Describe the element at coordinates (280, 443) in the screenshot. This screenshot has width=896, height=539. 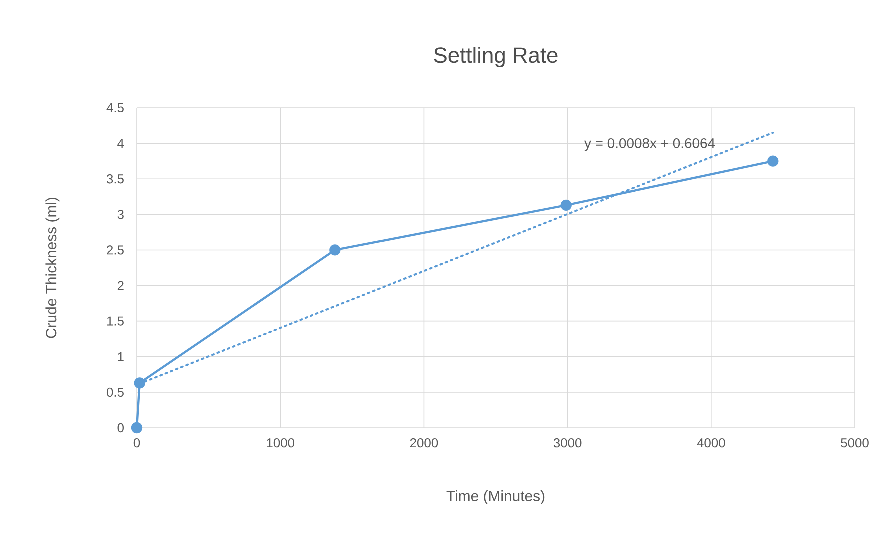
I see `x-tick-label: 1000` at that location.